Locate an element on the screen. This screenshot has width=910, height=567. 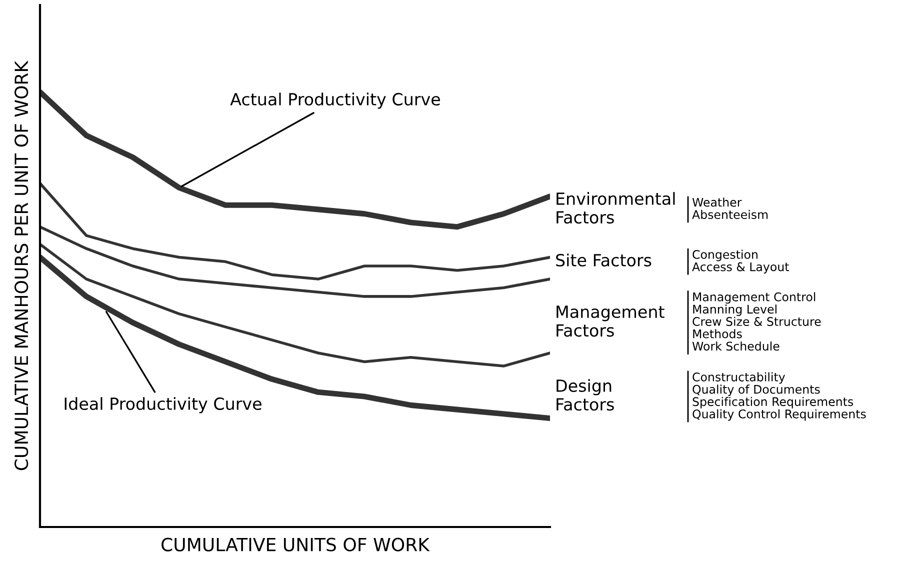
x-axis-title: CUMULATIVE UNITS OF WORK is located at coordinates (296, 545).